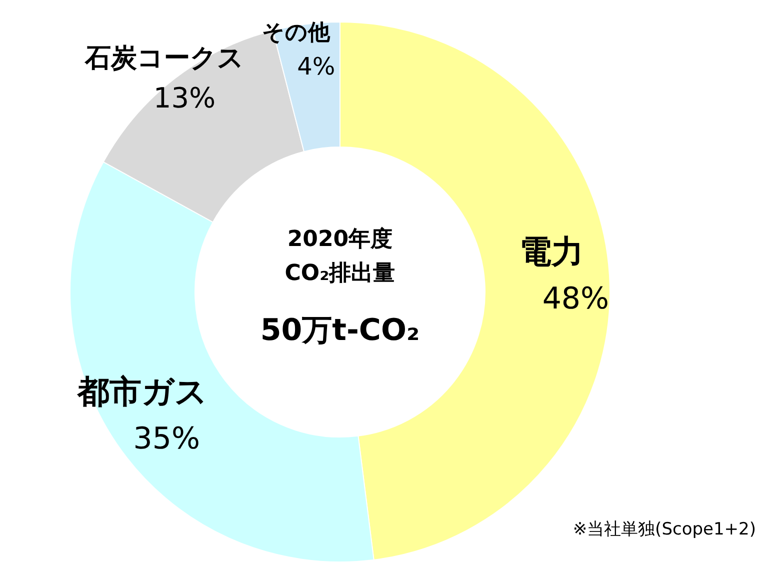  Describe the element at coordinates (552, 251) in the screenshot. I see `slice-label: 電力` at that location.